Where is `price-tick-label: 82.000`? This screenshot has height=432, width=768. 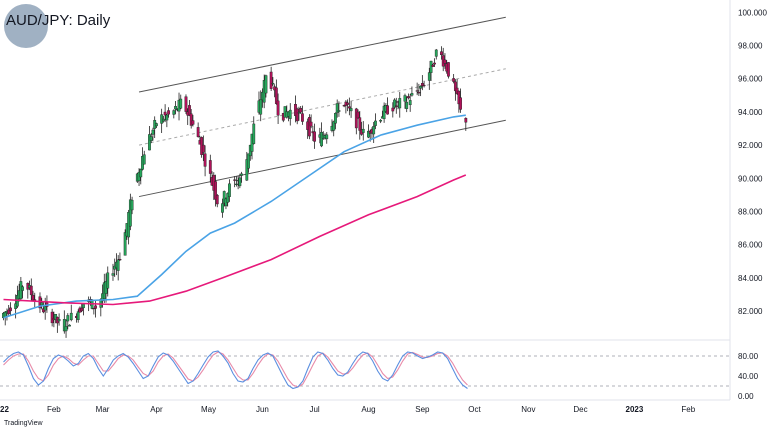 price-tick-label: 82.000 is located at coordinates (750, 311).